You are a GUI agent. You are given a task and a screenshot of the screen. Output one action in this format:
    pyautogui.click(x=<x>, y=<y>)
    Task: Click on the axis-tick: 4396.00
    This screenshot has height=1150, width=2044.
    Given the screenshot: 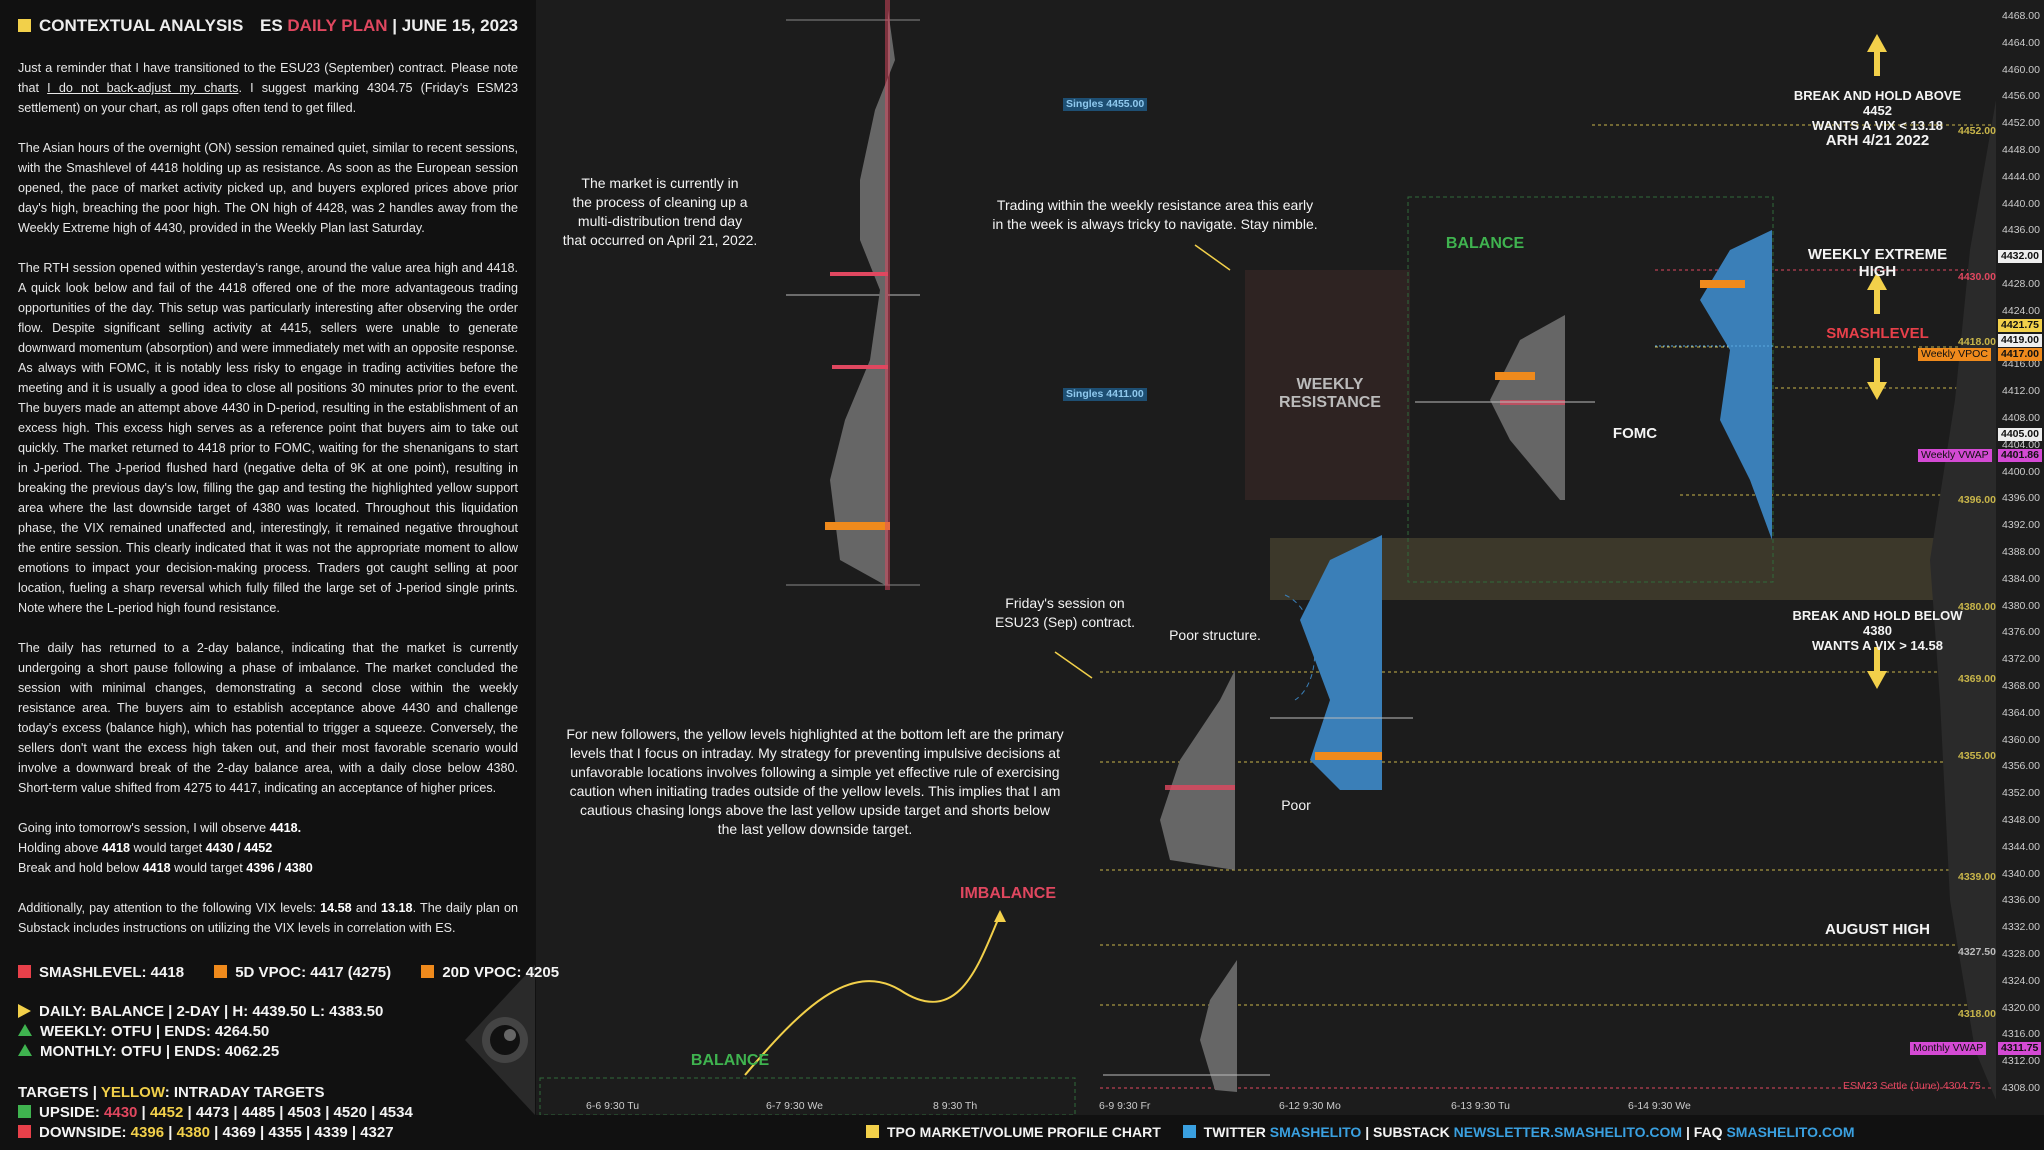 What is the action you would take?
    pyautogui.click(x=2021, y=498)
    